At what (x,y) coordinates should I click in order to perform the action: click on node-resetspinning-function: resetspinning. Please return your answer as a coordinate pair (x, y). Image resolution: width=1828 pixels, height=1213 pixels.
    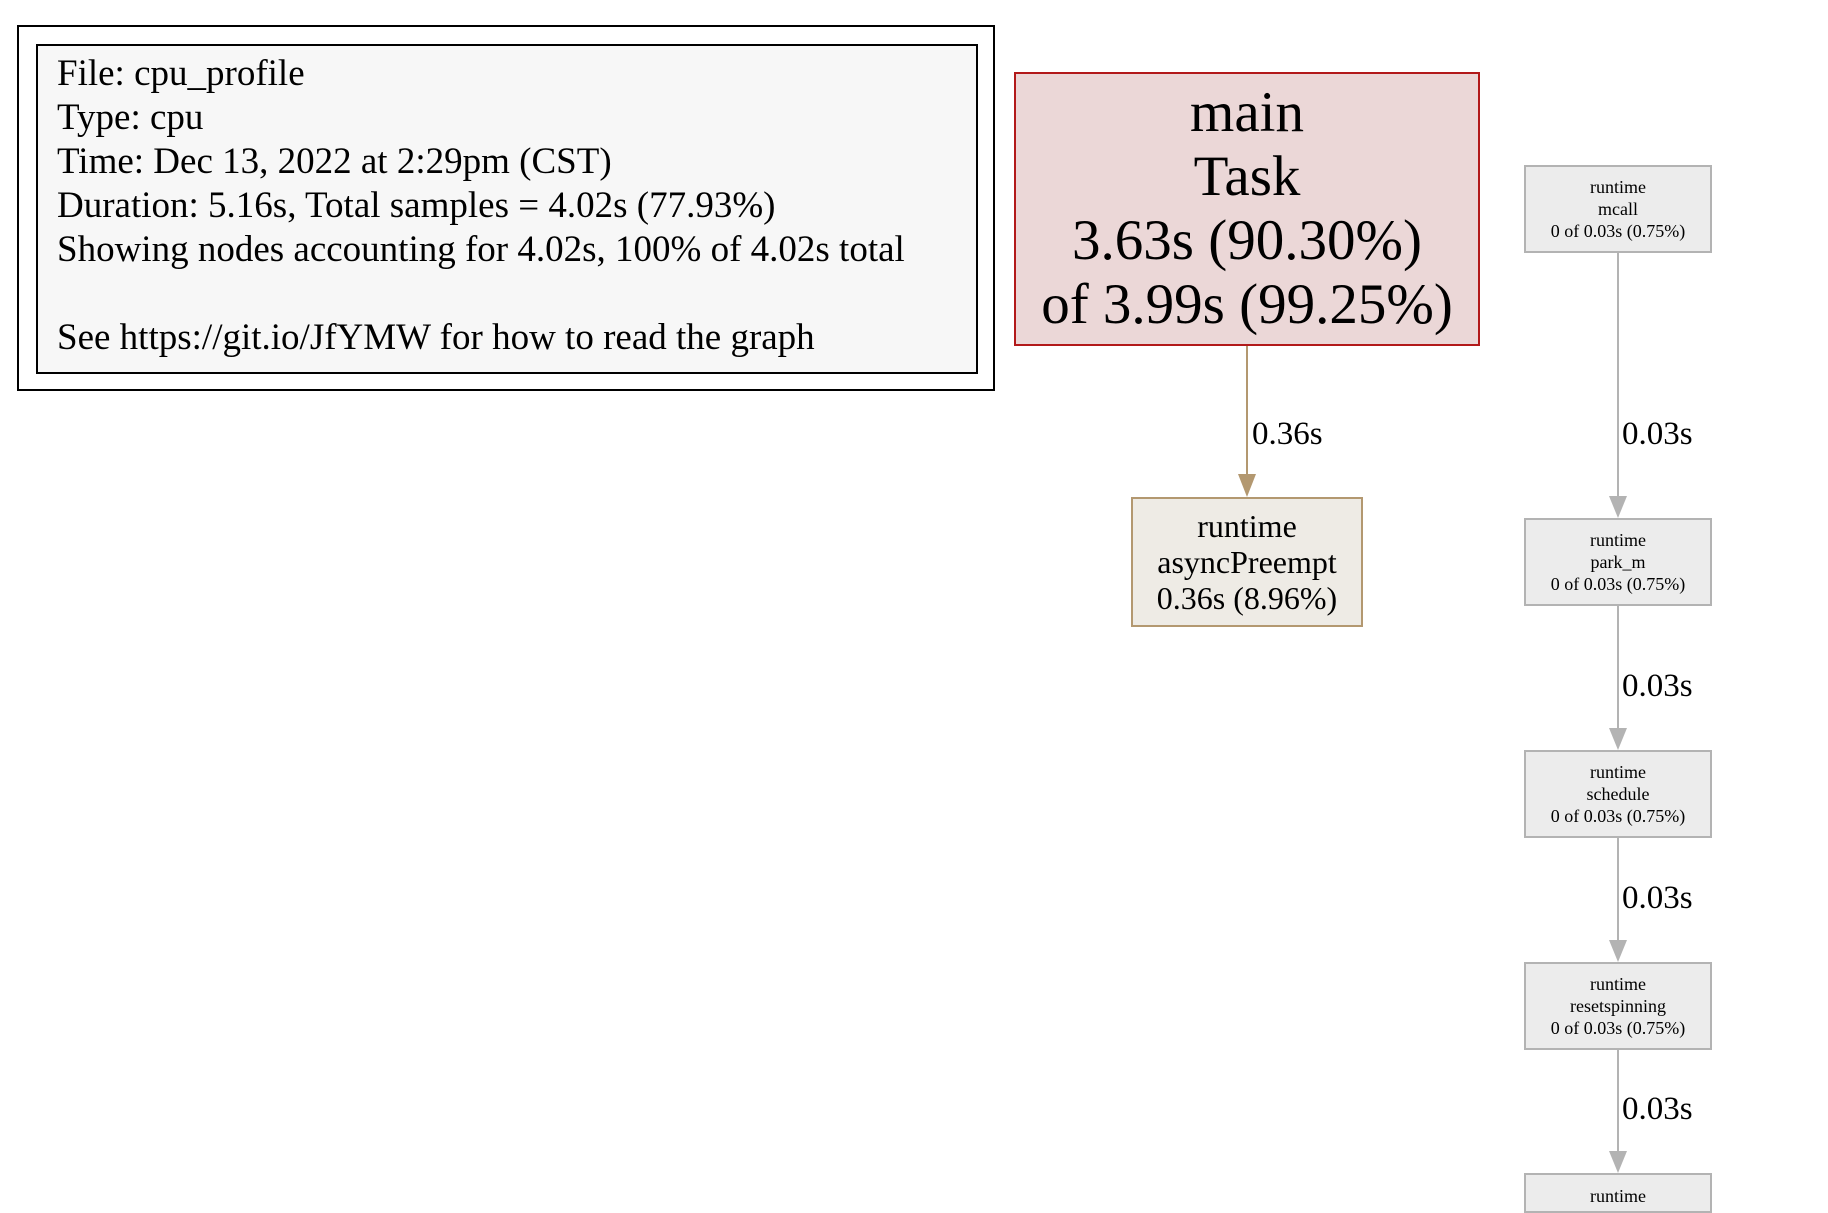
    Looking at the image, I should click on (1618, 1006).